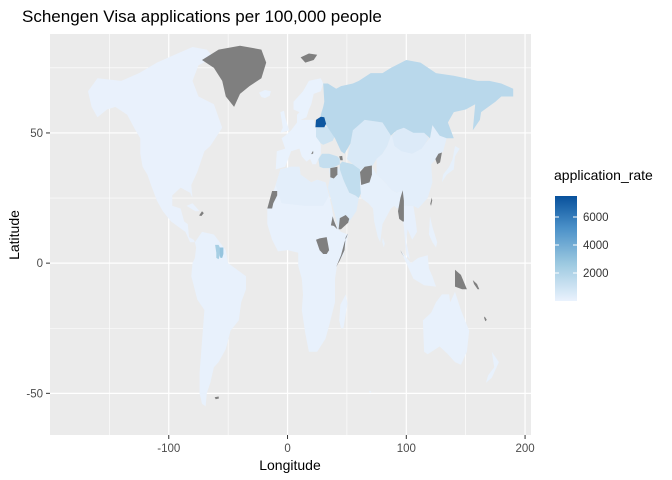 The image size is (672, 480). I want to click on region-northern-africa, so click(302, 186).